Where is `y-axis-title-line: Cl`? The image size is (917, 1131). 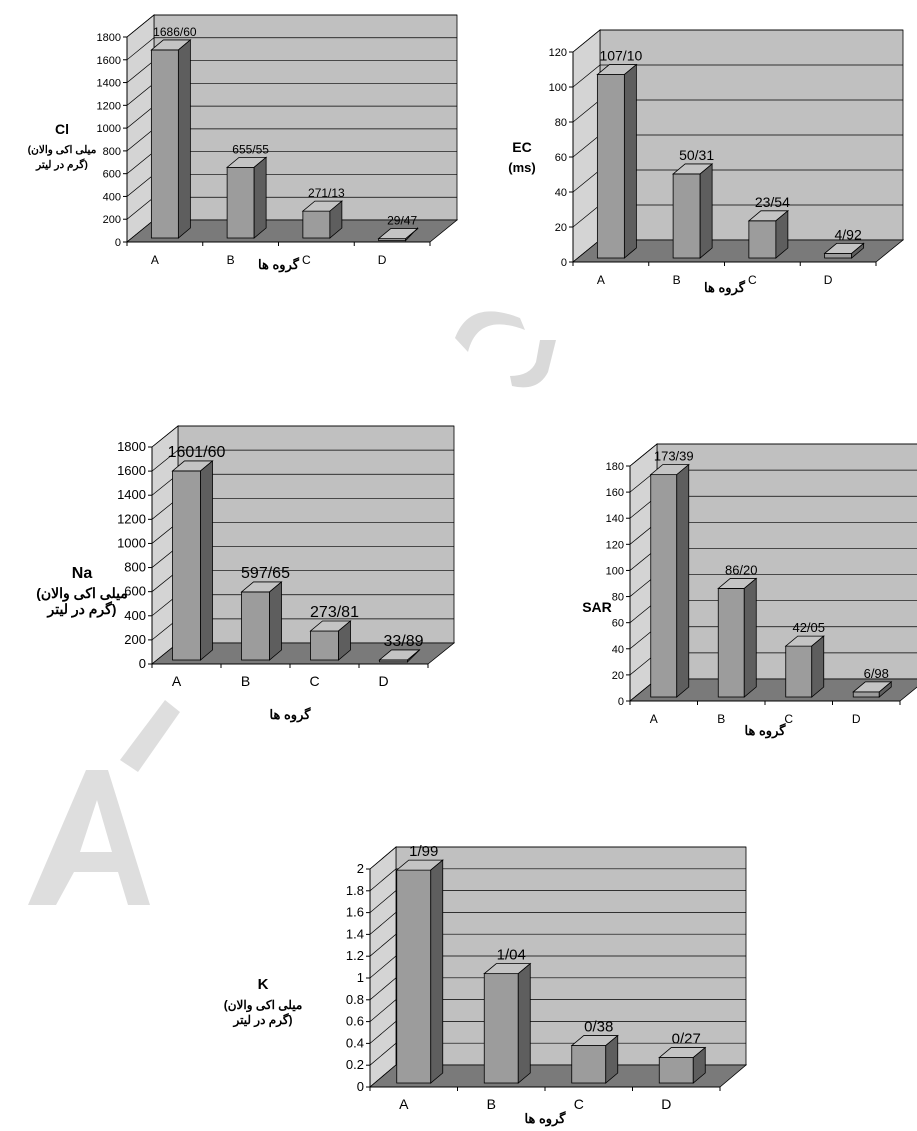
y-axis-title-line: Cl is located at coordinates (62, 129).